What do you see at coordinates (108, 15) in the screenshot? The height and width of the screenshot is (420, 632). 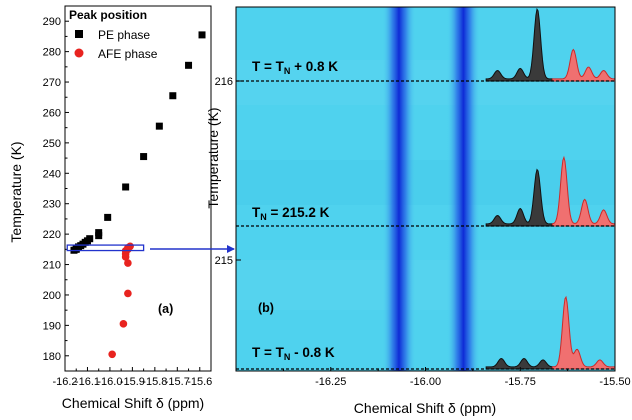 I see `legend-title: Peak position` at bounding box center [108, 15].